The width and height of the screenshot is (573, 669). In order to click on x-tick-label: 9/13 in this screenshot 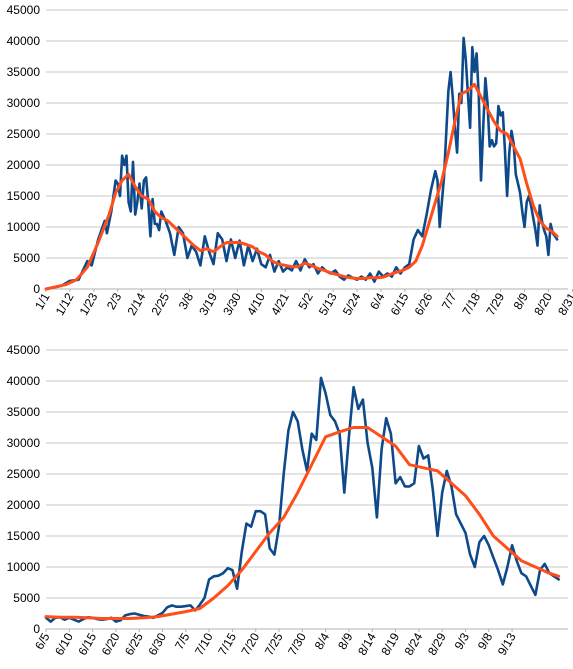, I will do `click(507, 644)`.